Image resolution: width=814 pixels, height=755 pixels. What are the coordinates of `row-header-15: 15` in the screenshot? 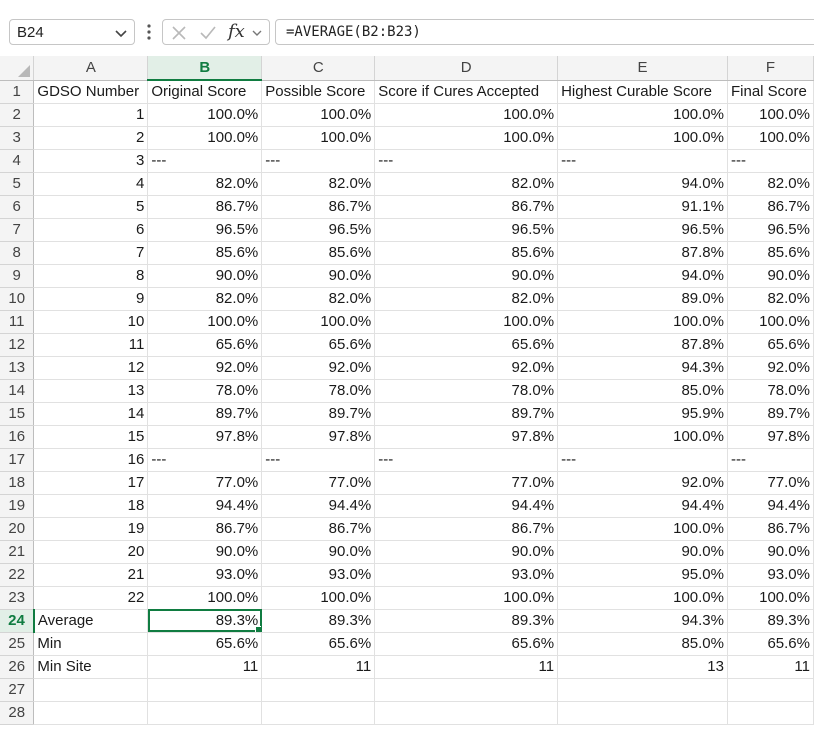 It's located at (17, 414).